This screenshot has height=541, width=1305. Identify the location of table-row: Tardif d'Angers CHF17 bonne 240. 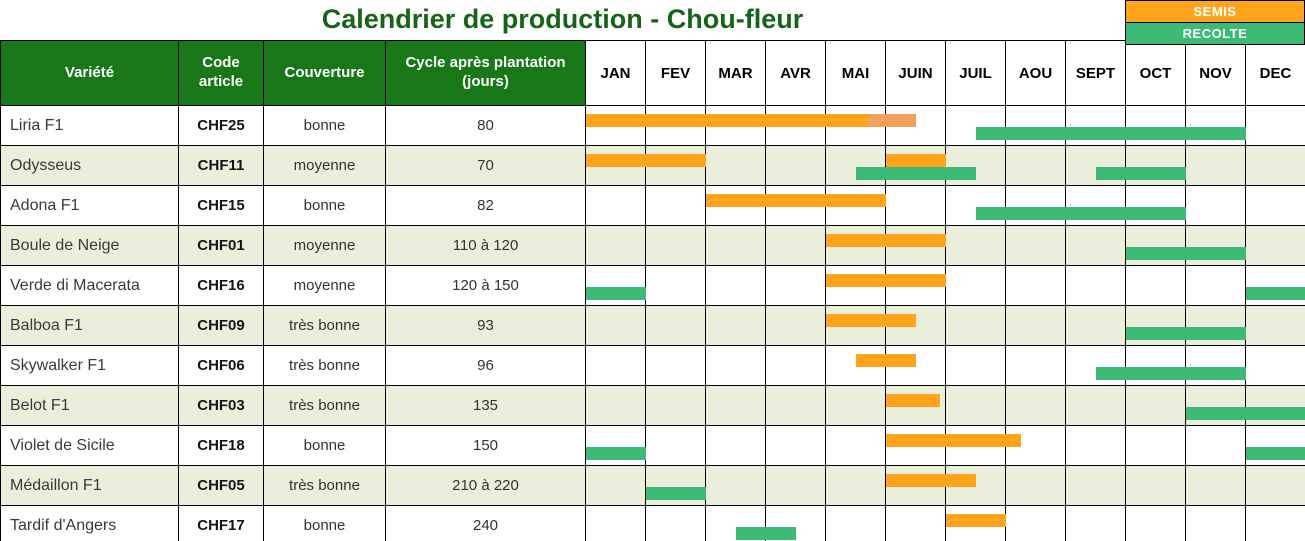
(653, 523).